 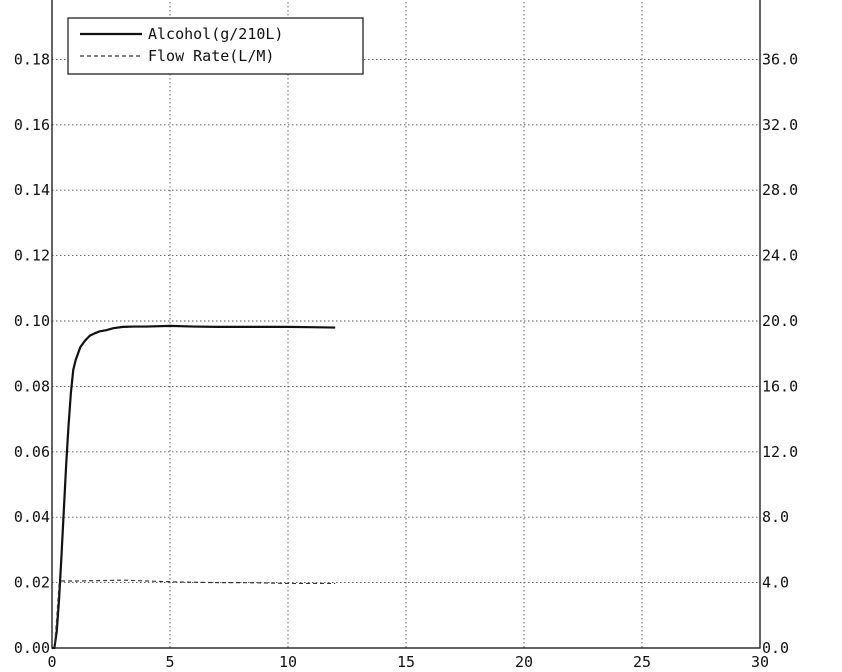 What do you see at coordinates (51, 662) in the screenshot?
I see `x-tick-label: 0` at bounding box center [51, 662].